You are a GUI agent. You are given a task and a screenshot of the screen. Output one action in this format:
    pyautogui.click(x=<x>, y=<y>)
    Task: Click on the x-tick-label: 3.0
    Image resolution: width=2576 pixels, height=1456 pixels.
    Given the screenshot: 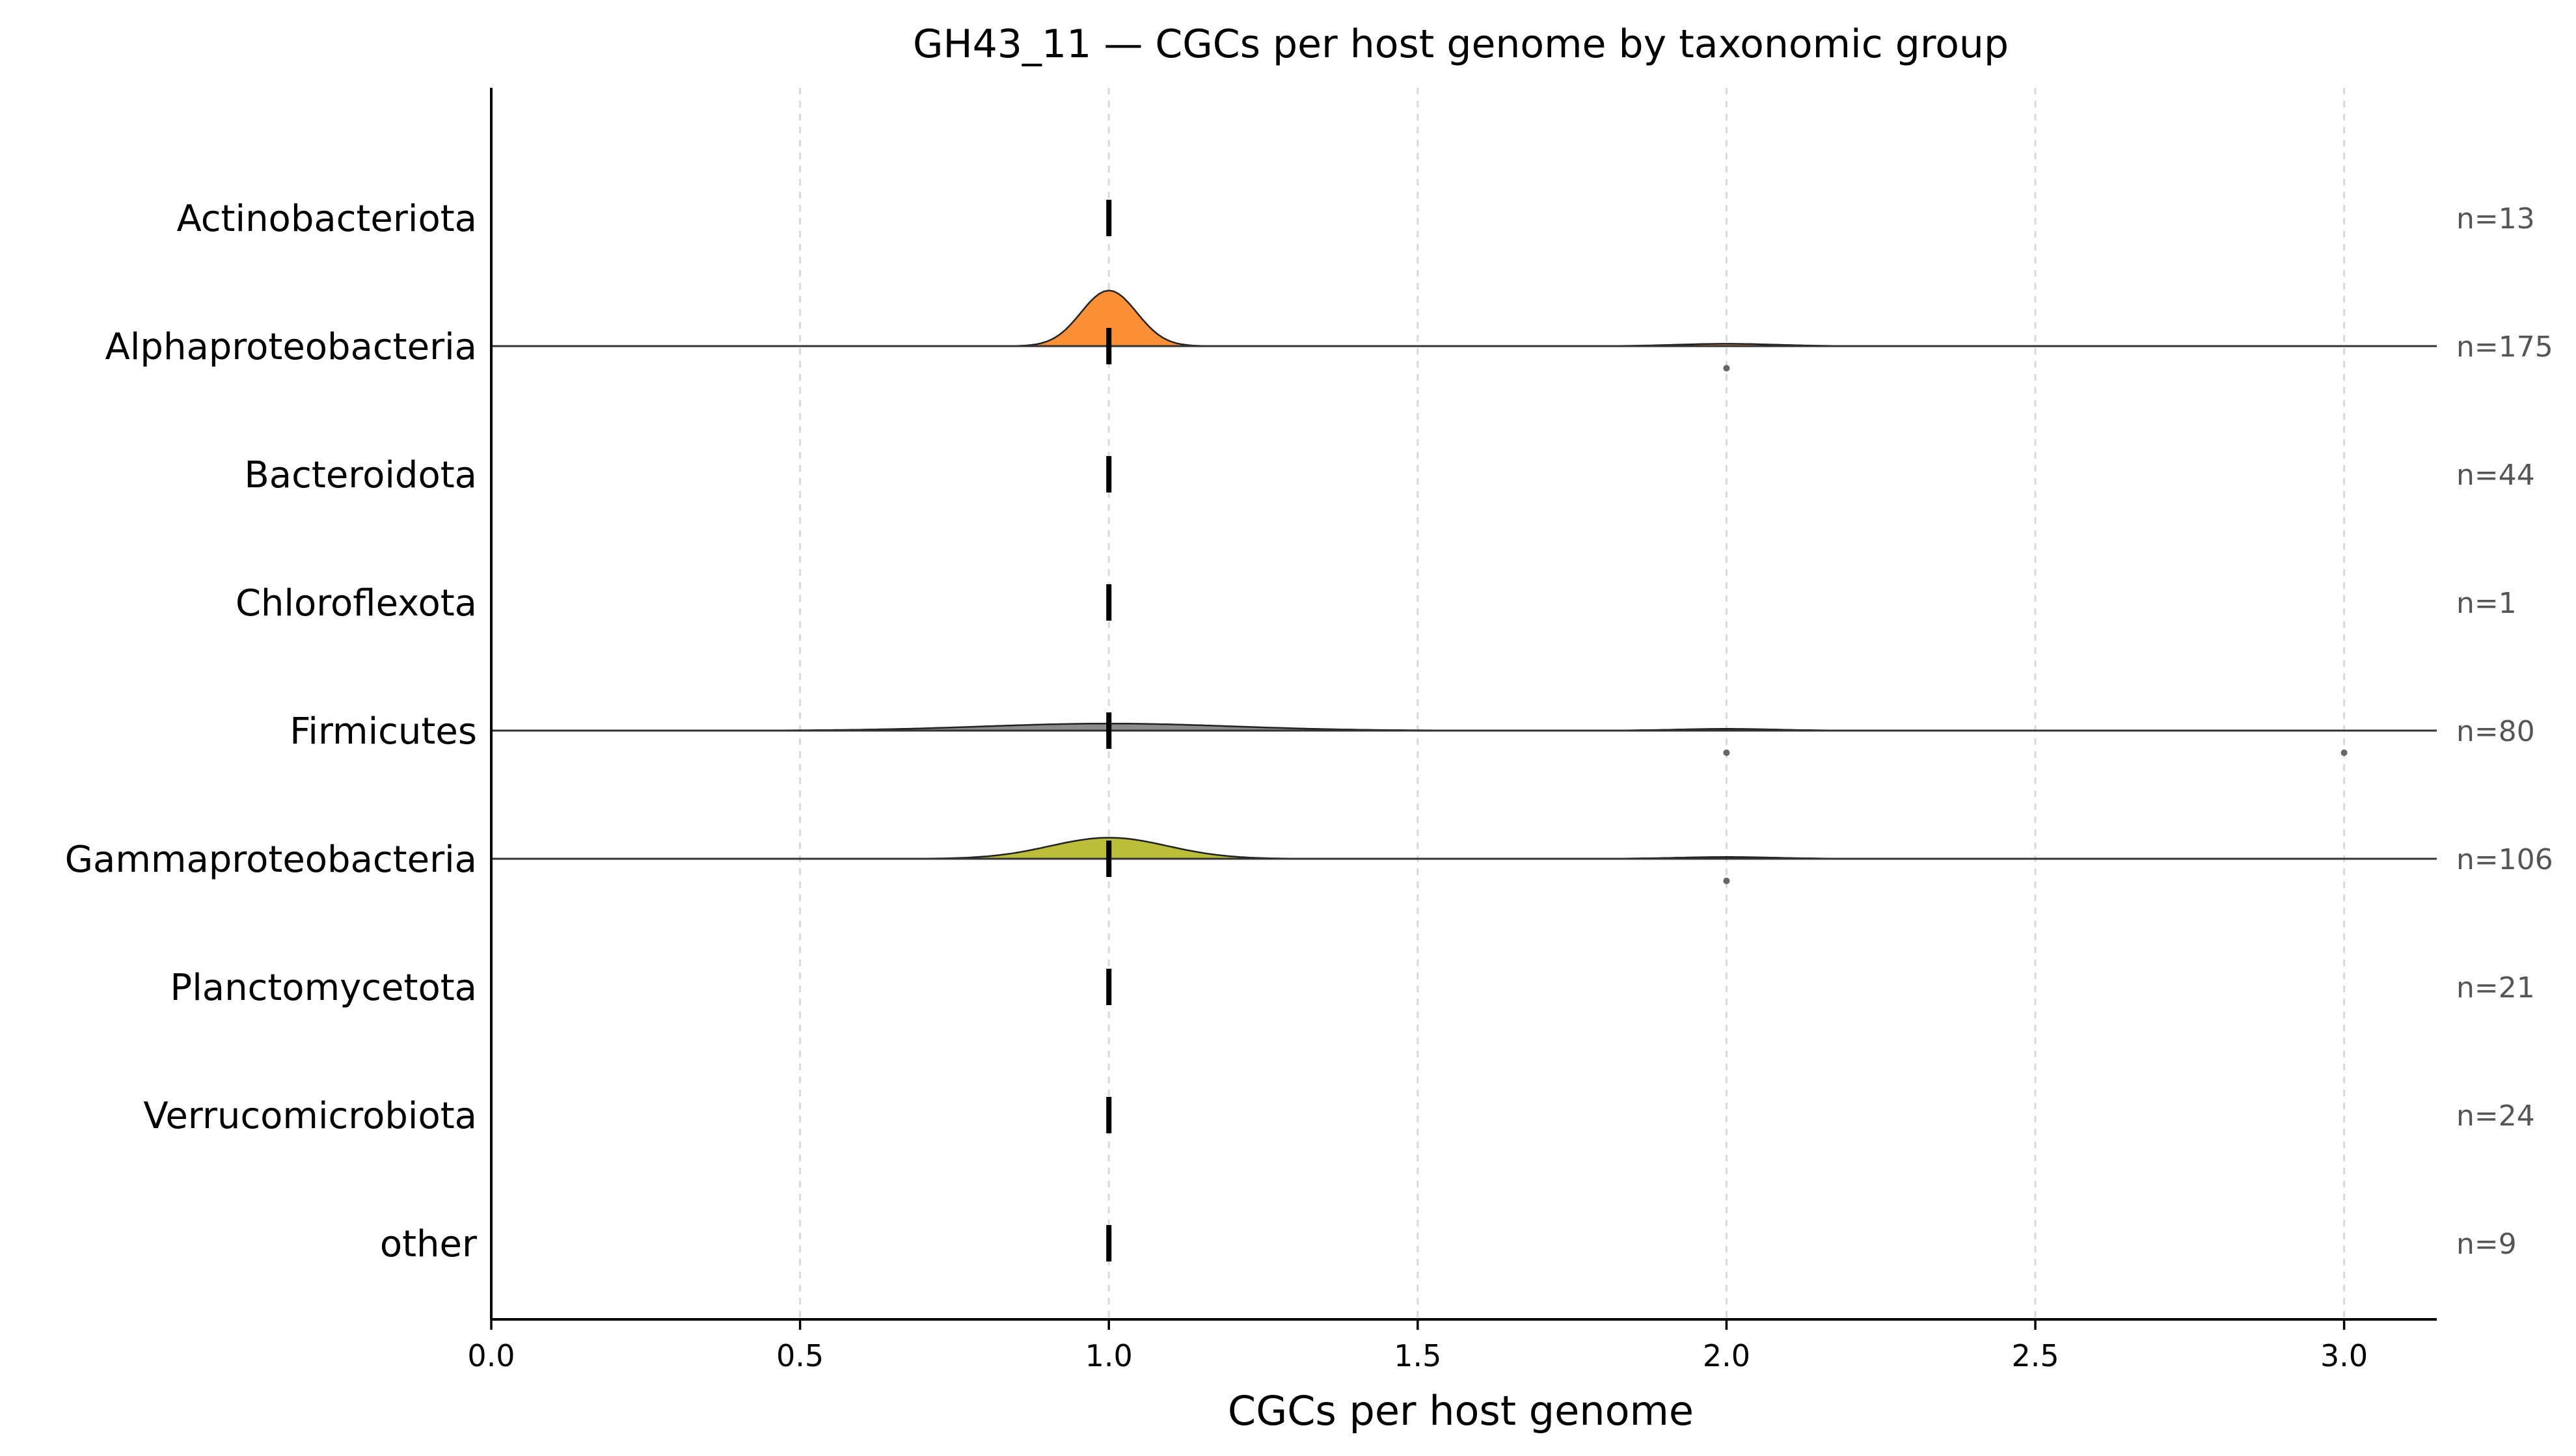 What is the action you would take?
    pyautogui.click(x=2344, y=1355)
    